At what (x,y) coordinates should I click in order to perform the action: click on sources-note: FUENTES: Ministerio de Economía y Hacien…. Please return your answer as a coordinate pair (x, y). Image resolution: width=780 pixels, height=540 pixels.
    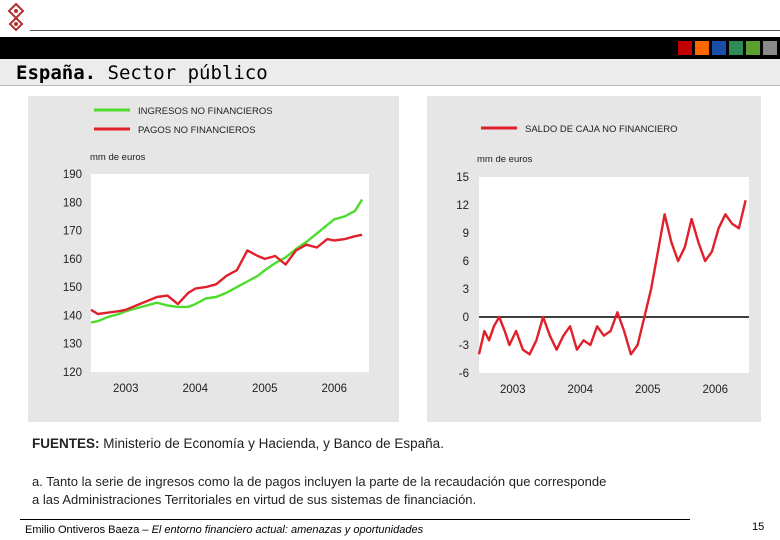
    Looking at the image, I should click on (238, 443).